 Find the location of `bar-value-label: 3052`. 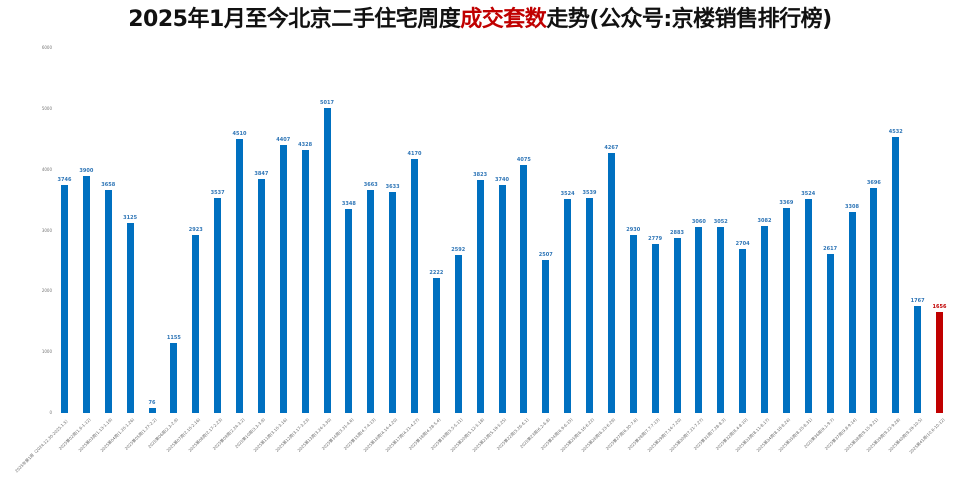

bar-value-label: 3052 is located at coordinates (720, 222).